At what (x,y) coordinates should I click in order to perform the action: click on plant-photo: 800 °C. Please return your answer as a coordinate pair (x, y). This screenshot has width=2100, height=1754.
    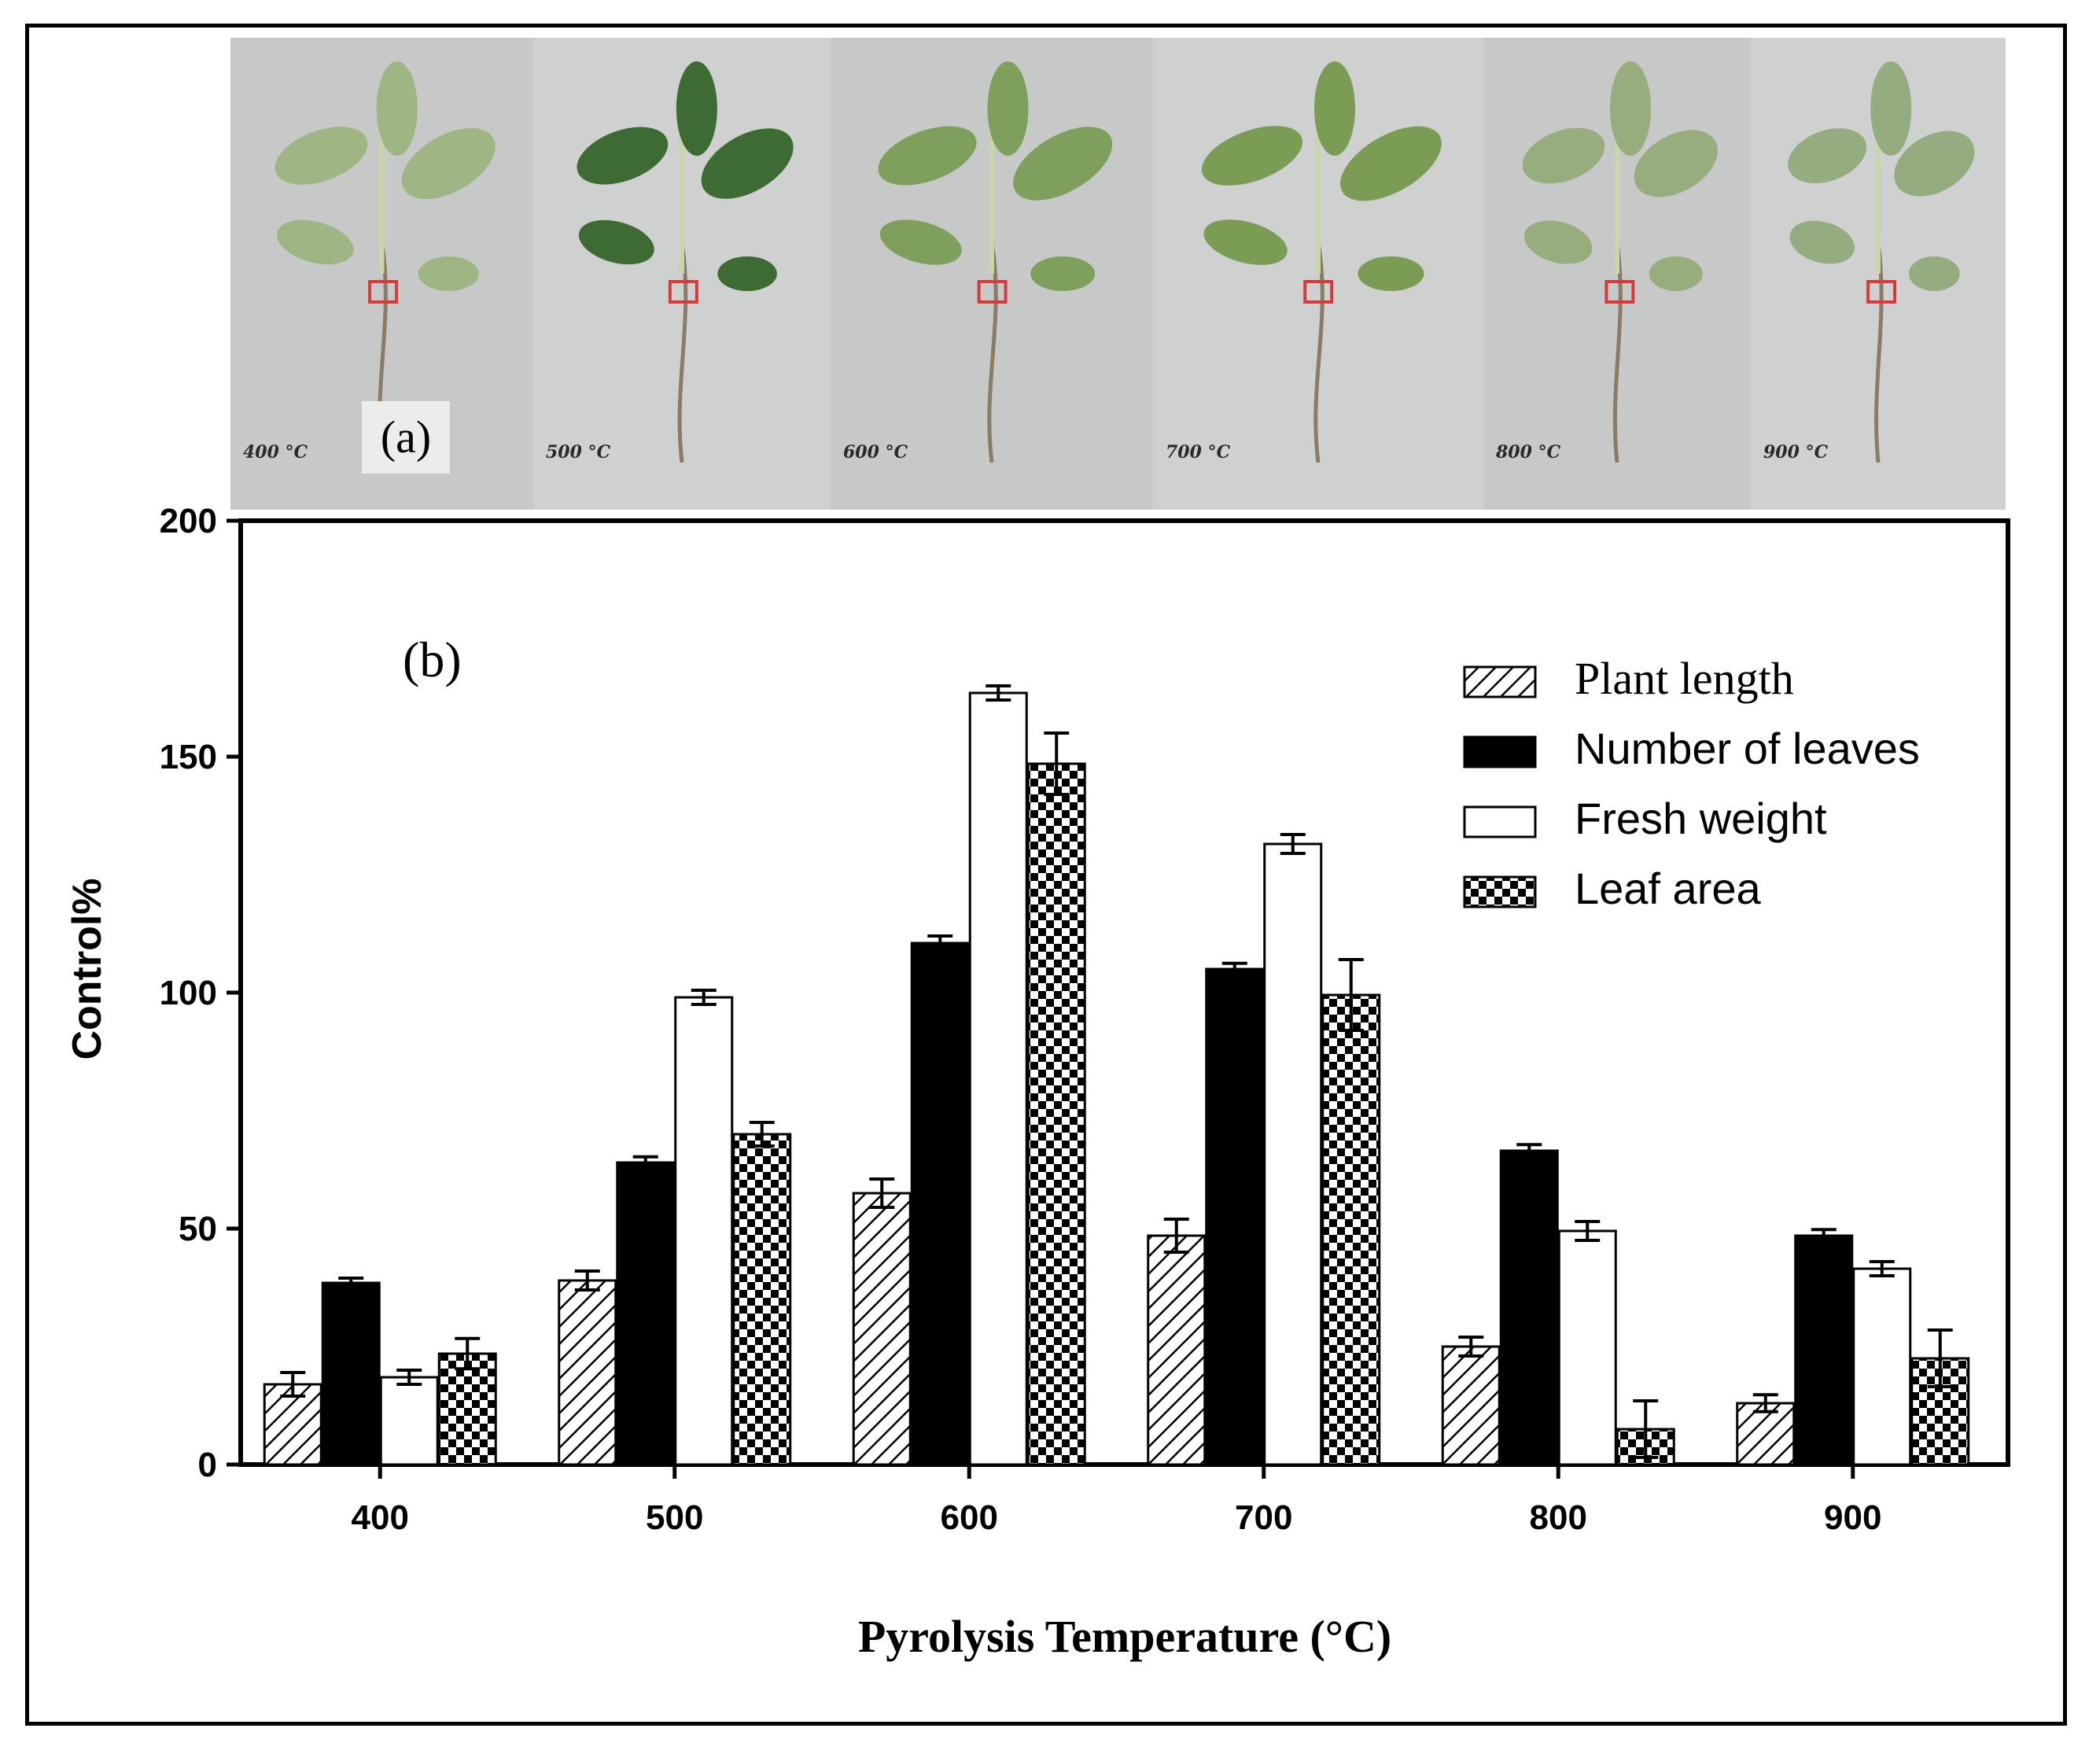
    Looking at the image, I should click on (1617, 274).